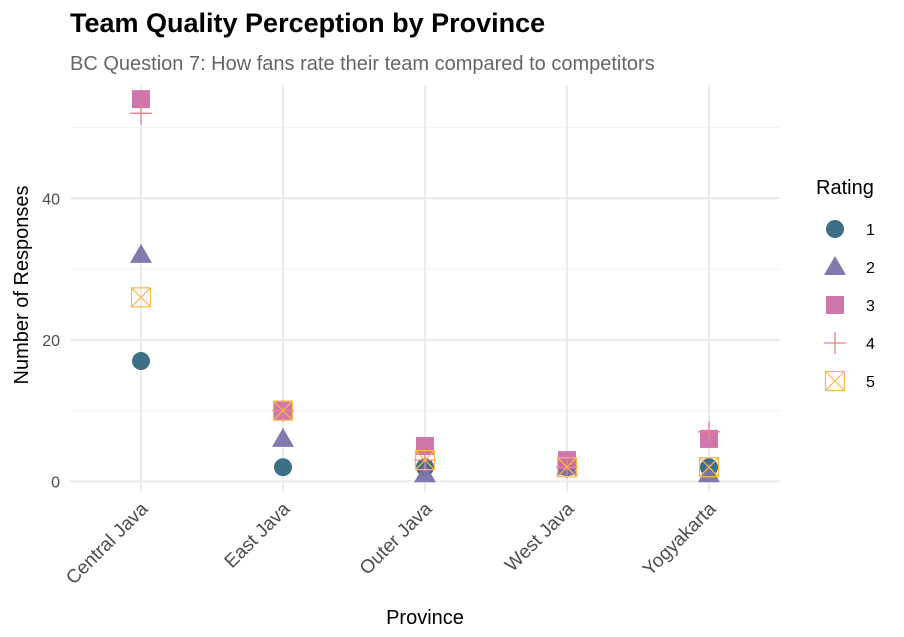  Describe the element at coordinates (396, 538) in the screenshot. I see `x-tick-label-outer-java: Outer Java` at that location.